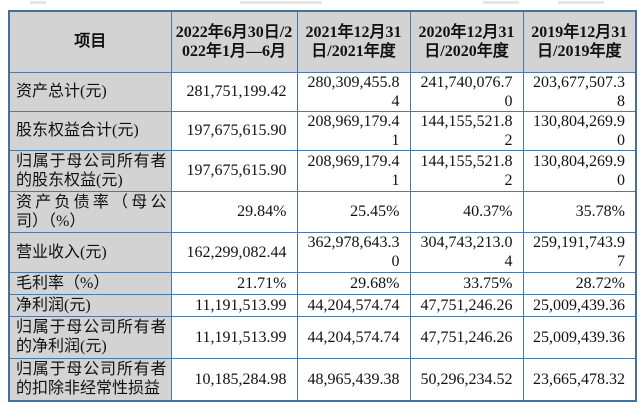  What do you see at coordinates (466, 91) in the screenshot?
I see `value-cell: 241,740,076.70` at bounding box center [466, 91].